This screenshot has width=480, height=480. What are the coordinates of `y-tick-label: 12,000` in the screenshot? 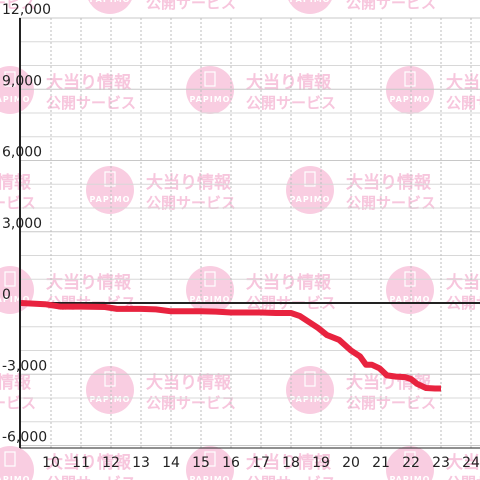 It's located at (26, 10).